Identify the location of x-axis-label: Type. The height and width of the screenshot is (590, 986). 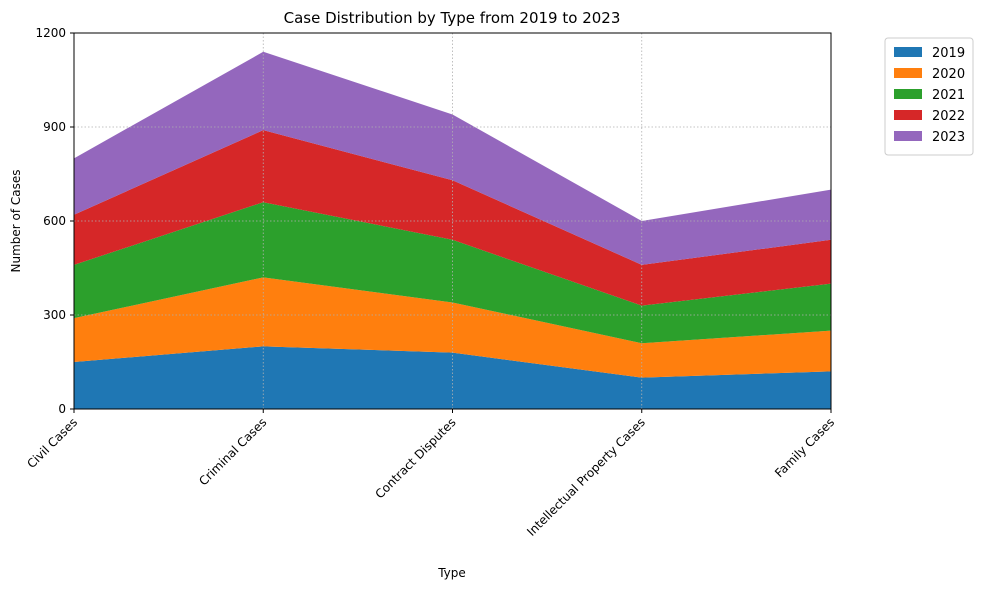
(451, 573).